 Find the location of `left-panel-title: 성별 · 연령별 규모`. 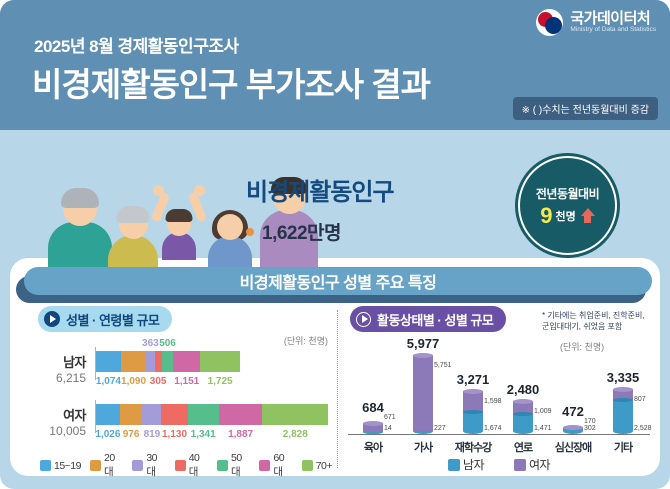

left-panel-title: 성별 · 연령별 규모 is located at coordinates (105, 319).